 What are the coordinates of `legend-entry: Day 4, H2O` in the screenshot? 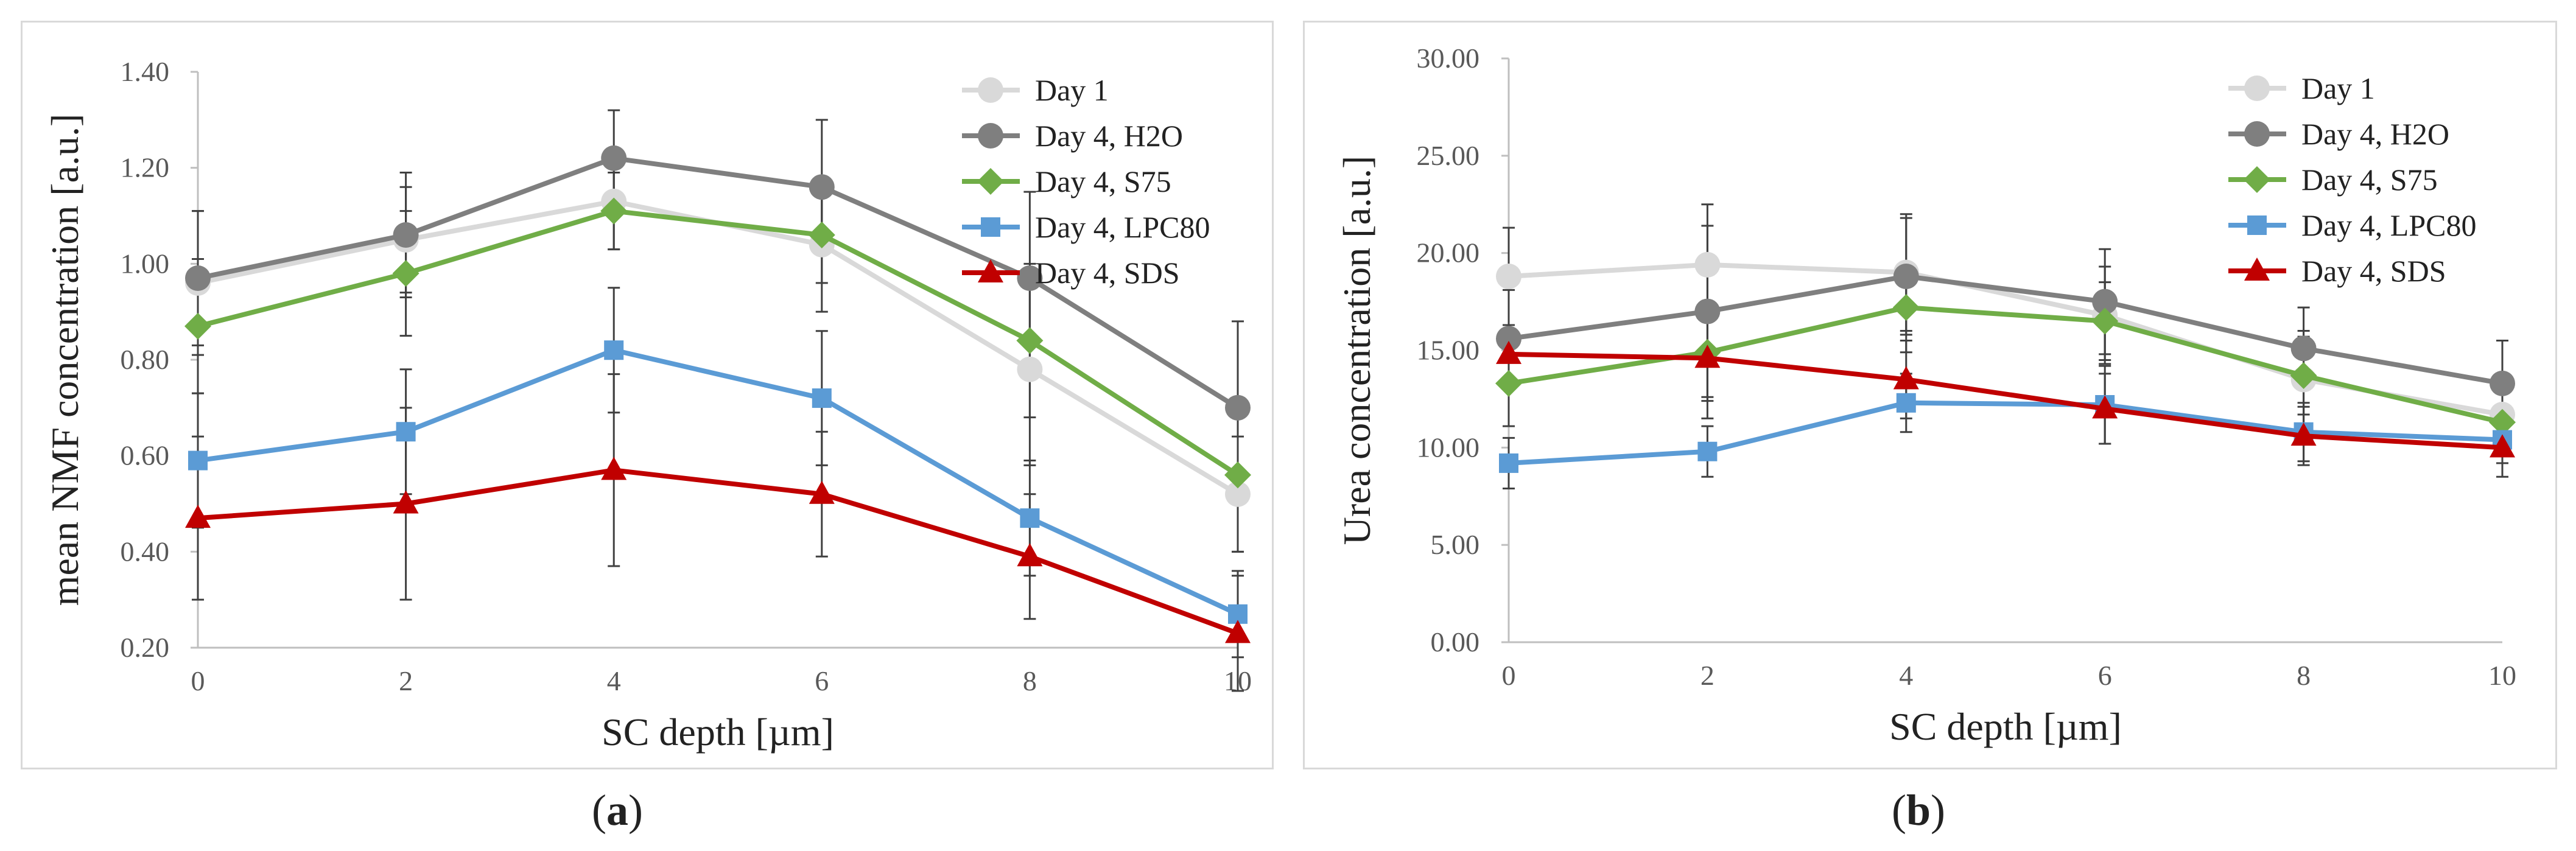 It's located at (2375, 134).